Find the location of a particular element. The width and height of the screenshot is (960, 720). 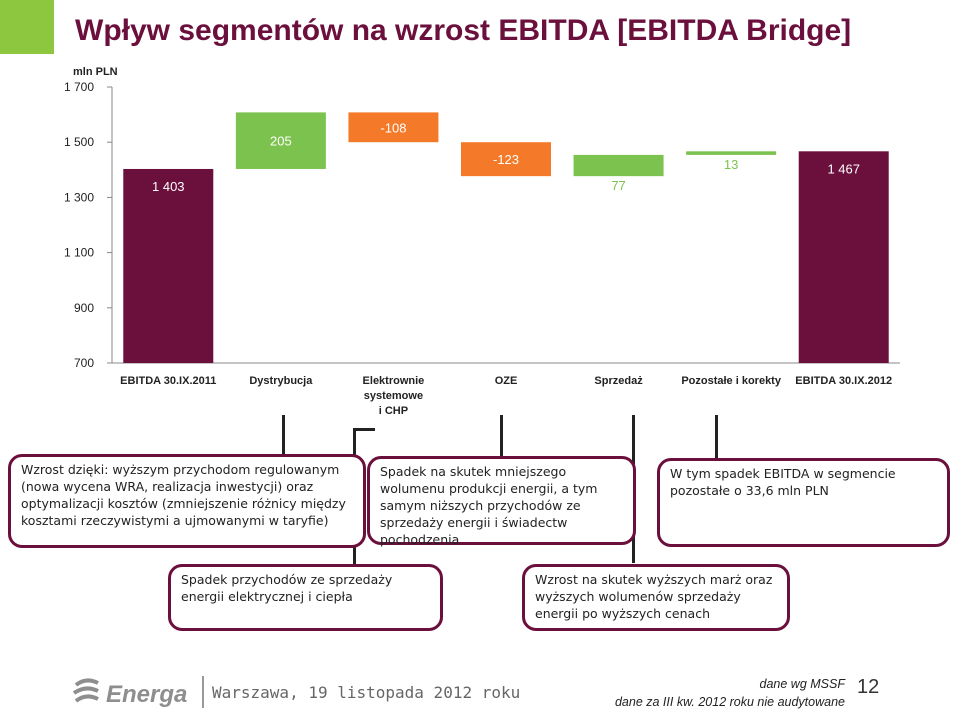

accent-bar is located at coordinates (27, 27).